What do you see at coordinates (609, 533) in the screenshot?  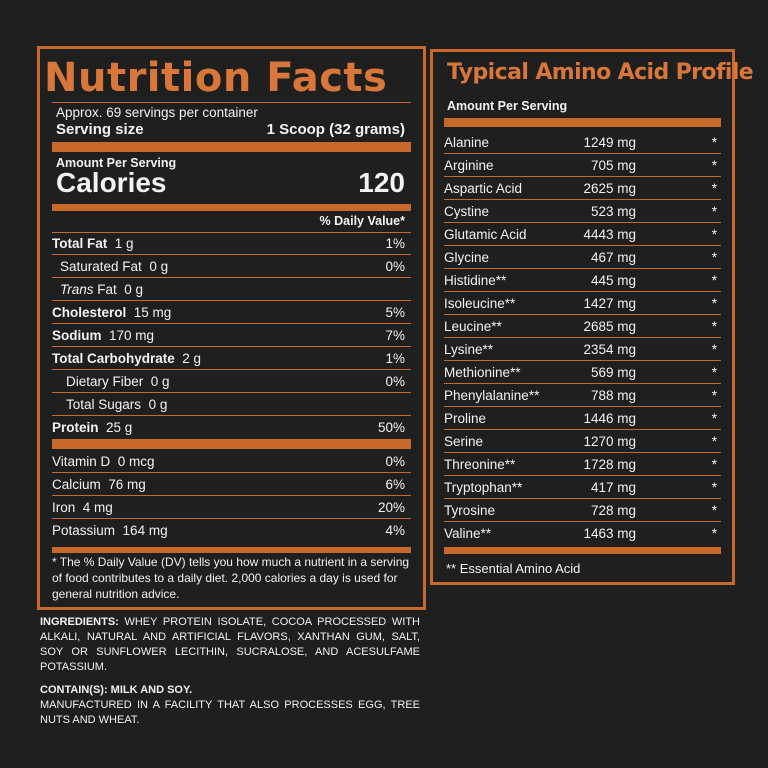 I see `amino-acid-amount: 1463 mg` at bounding box center [609, 533].